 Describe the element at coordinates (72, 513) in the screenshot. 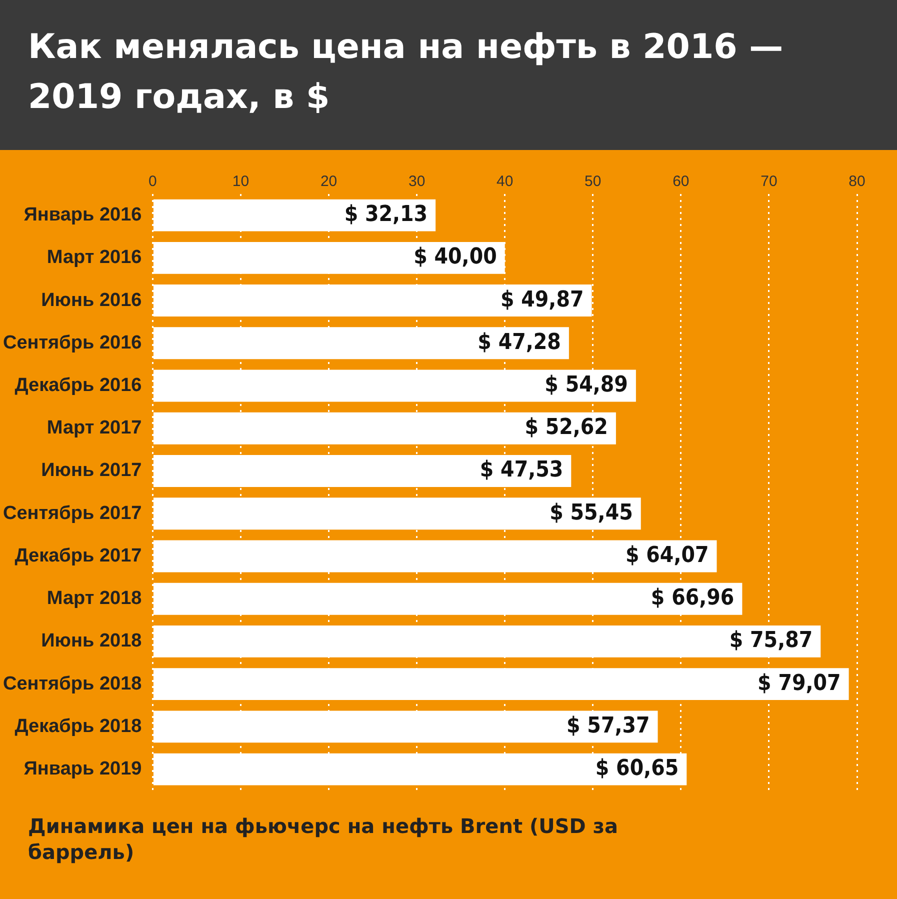

I see `y-tick-label: Сентябрь 2017` at that location.